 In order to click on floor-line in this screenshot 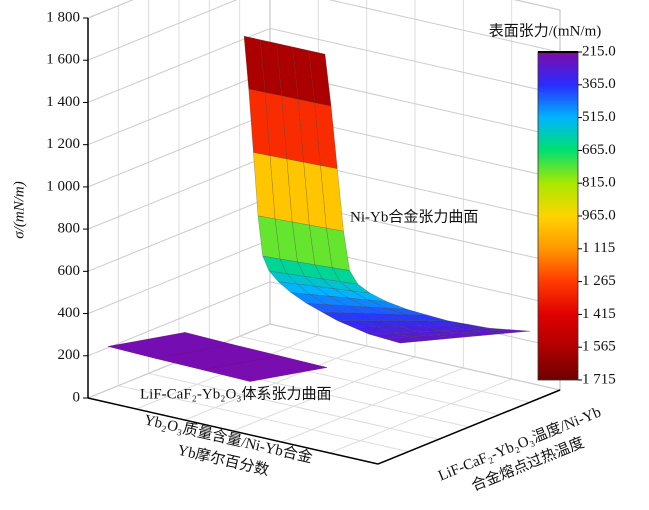, I will do `click(384, 369)`.